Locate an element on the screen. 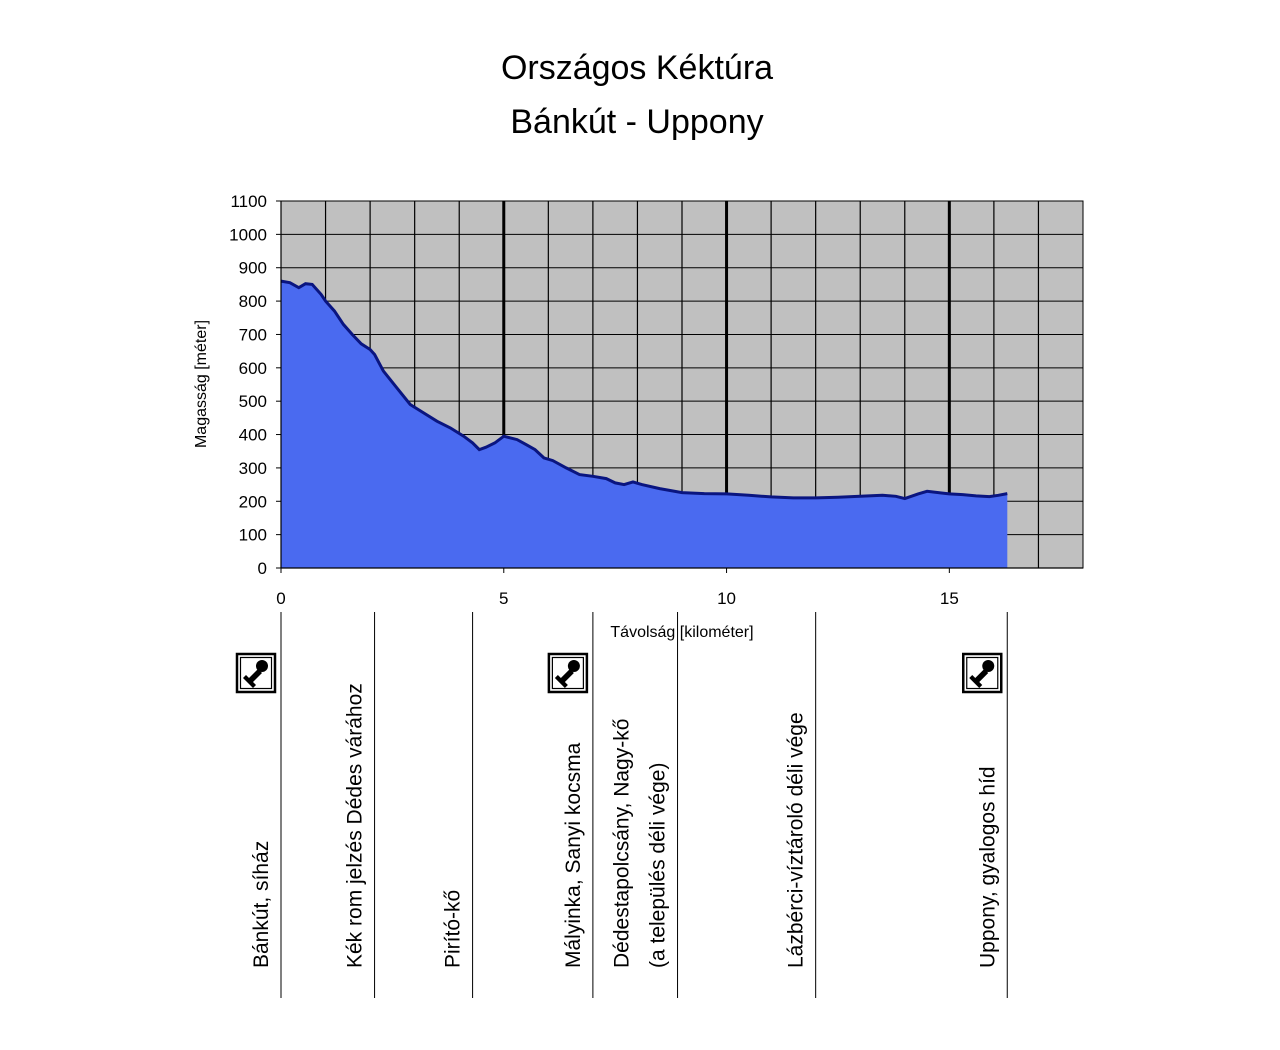 Image resolution: width=1280 pixels, height=1050 pixels. chart-title: Országos Kéktúra is located at coordinates (637, 68).